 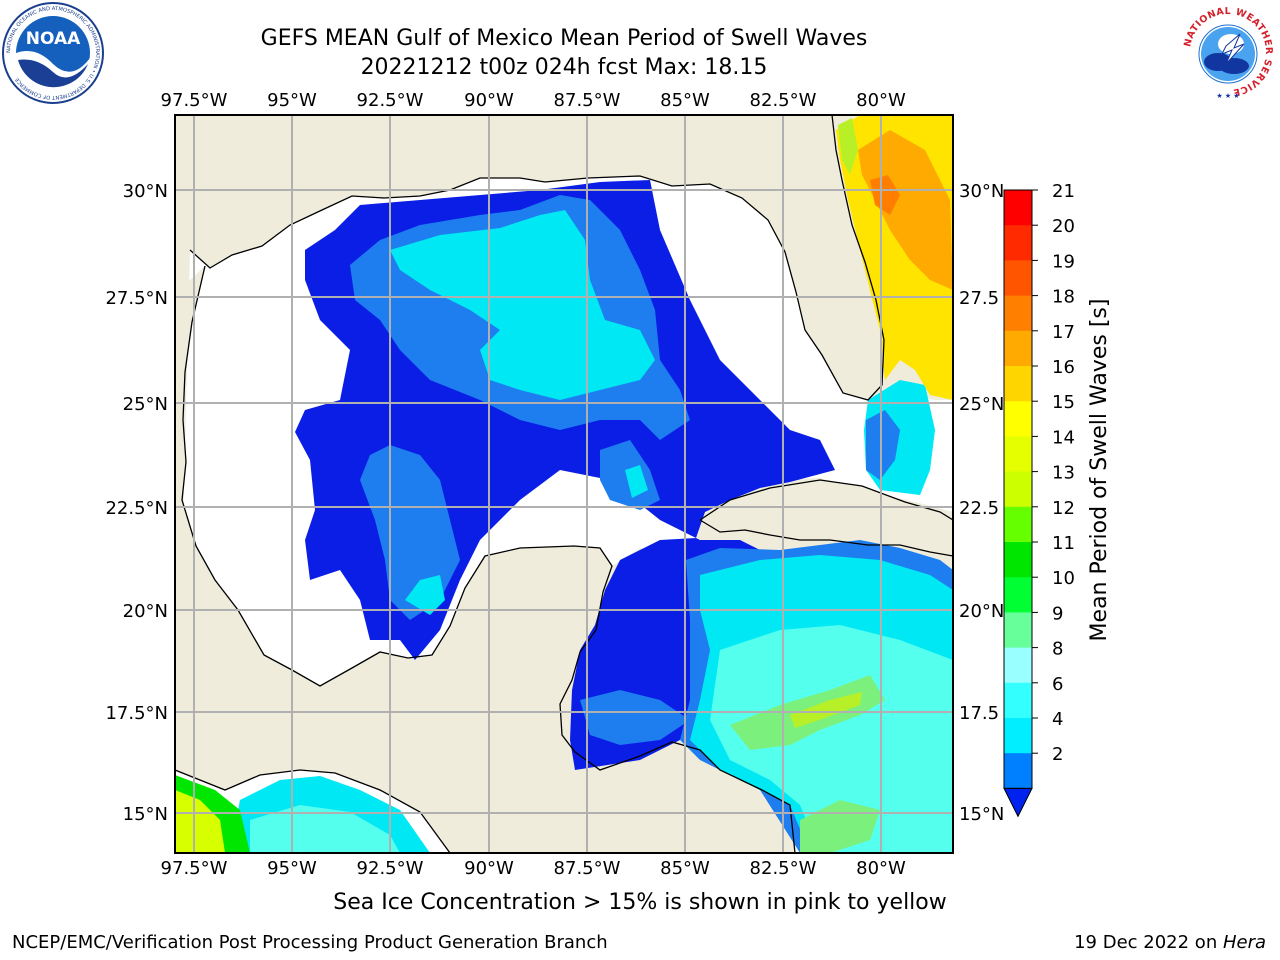 What do you see at coordinates (881, 100) in the screenshot?
I see `lon-label-top: 80°W` at bounding box center [881, 100].